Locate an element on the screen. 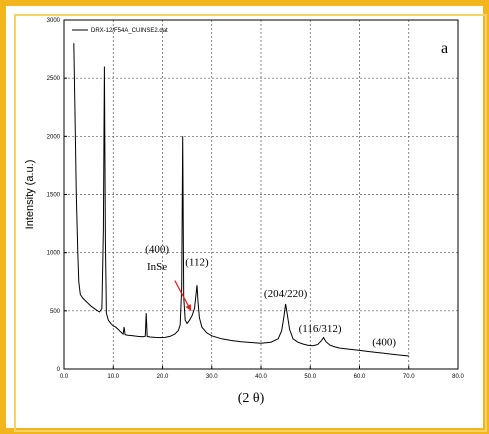 This screenshot has height=434, width=489. x-tick-label: 30.0 is located at coordinates (212, 377).